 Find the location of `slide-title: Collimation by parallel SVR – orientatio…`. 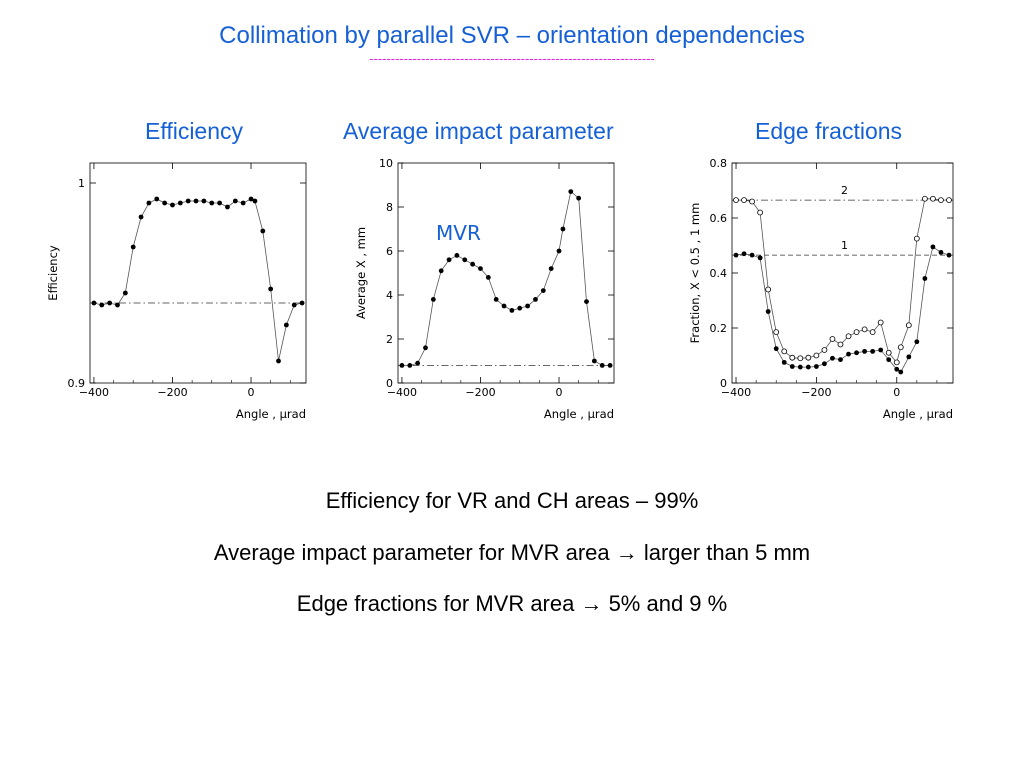

slide-title: Collimation by parallel SVR – orientatio… is located at coordinates (512, 35).